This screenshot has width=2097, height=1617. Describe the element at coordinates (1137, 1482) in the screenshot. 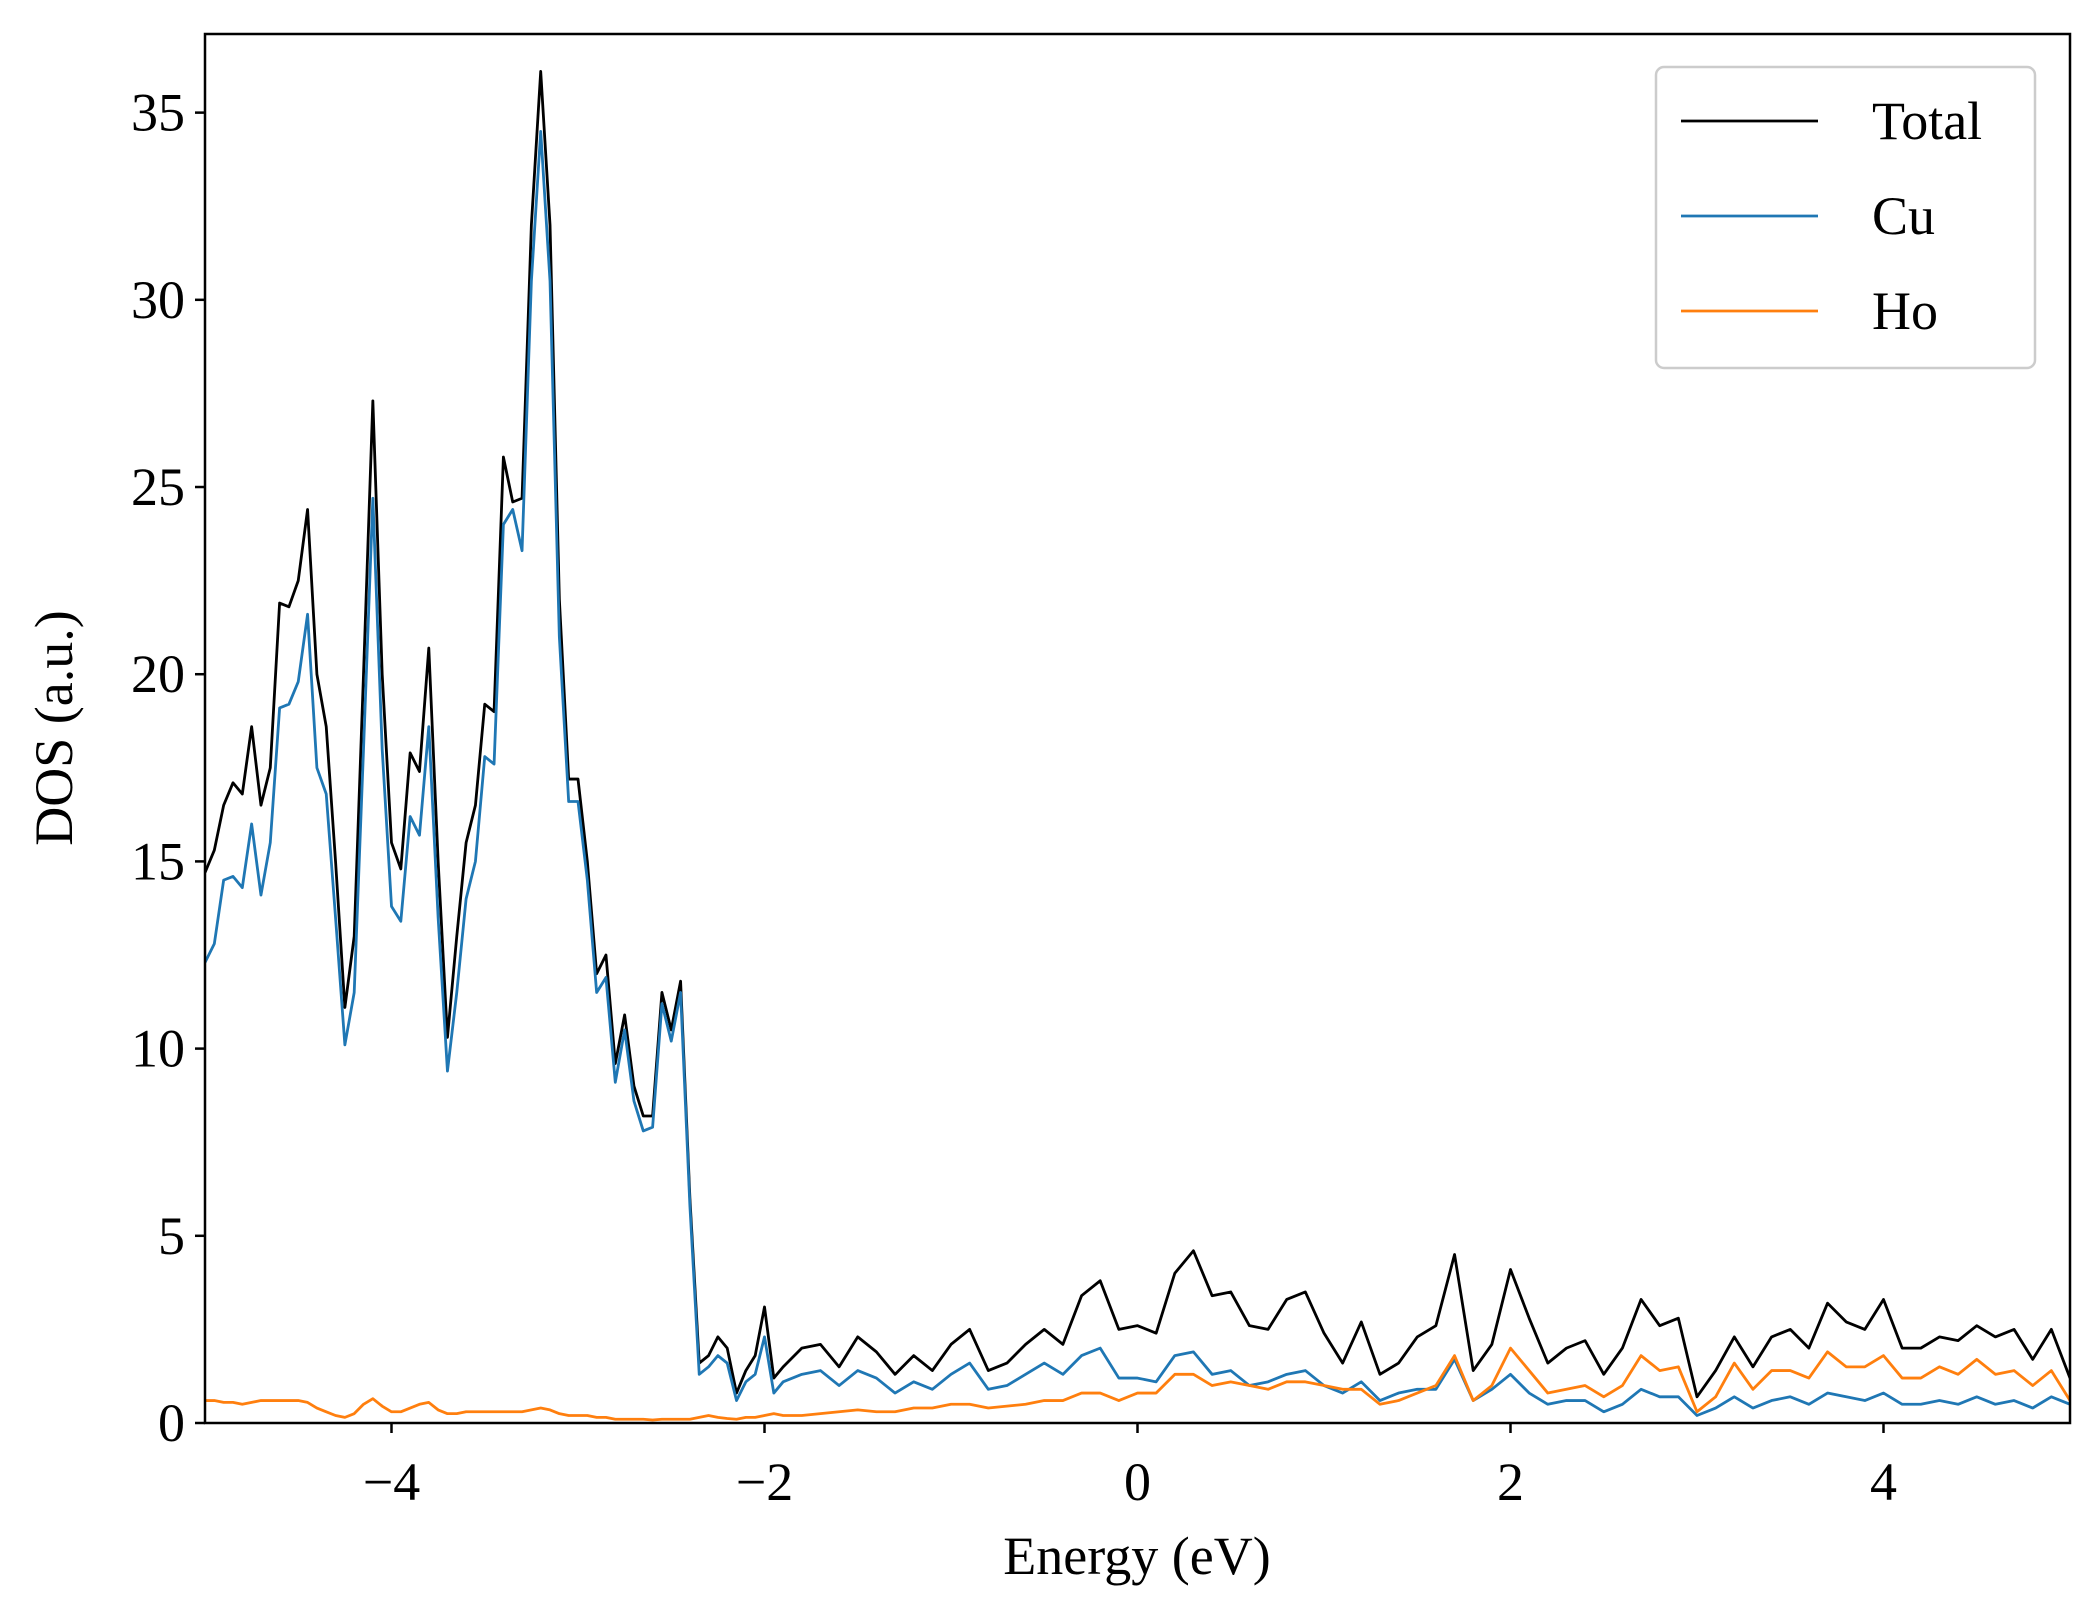

I see `x-tick-label: 0` at that location.